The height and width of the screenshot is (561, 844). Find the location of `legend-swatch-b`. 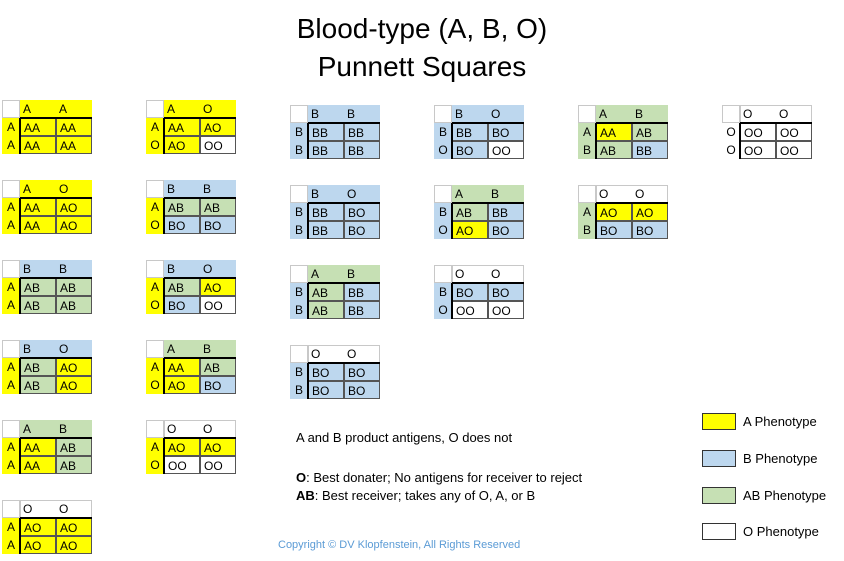

legend-swatch-b is located at coordinates (719, 458).